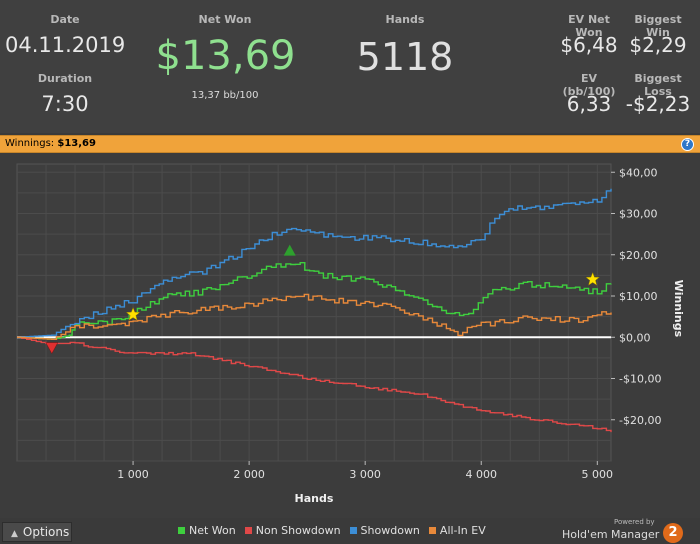 The height and width of the screenshot is (544, 700). I want to click on chart-legend: Net Won Non Showdown Showdown All-In EV, so click(336, 530).